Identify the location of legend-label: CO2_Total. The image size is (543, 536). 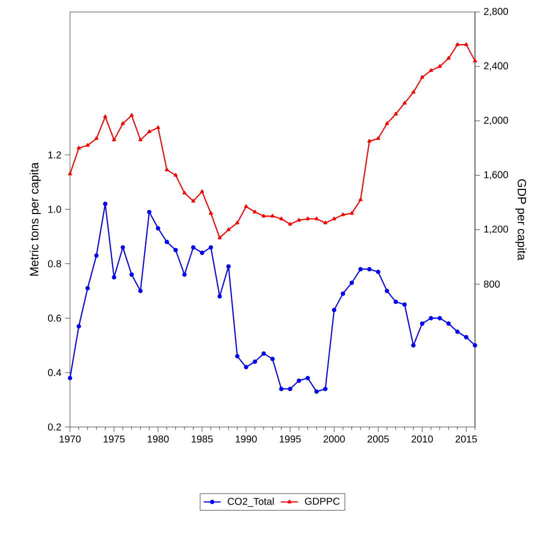
(251, 502).